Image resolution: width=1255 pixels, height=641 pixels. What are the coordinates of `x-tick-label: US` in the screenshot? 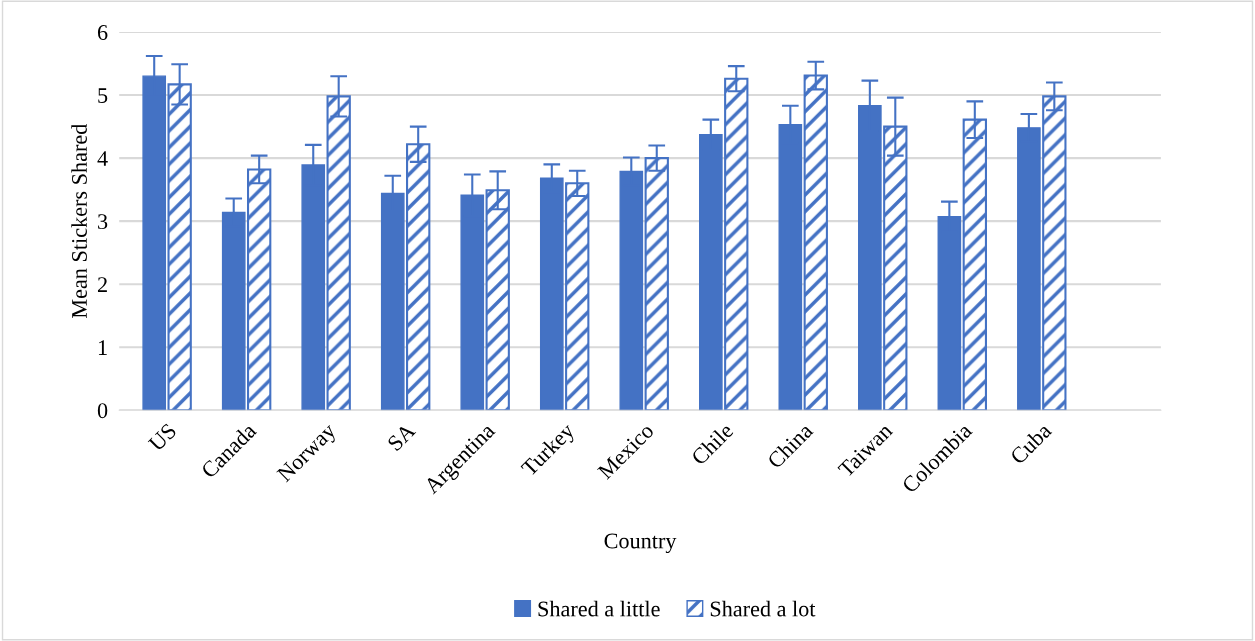 It's located at (162, 437).